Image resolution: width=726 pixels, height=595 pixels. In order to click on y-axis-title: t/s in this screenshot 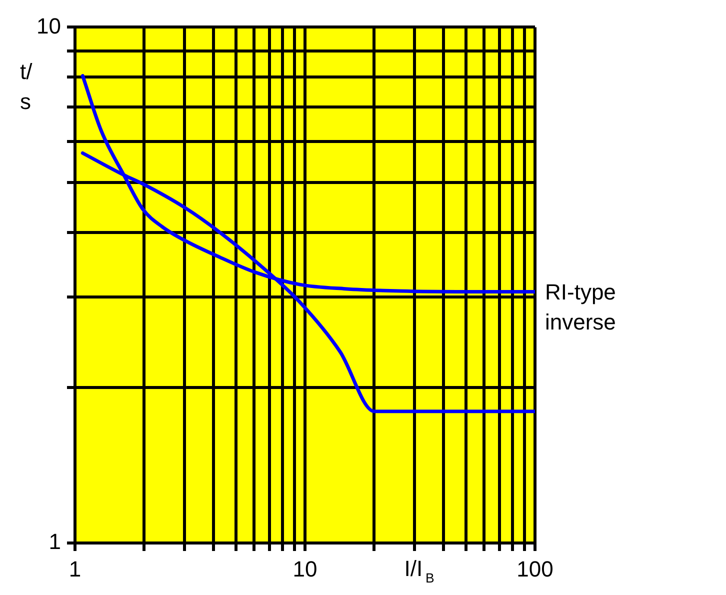, I will do `click(27, 86)`.